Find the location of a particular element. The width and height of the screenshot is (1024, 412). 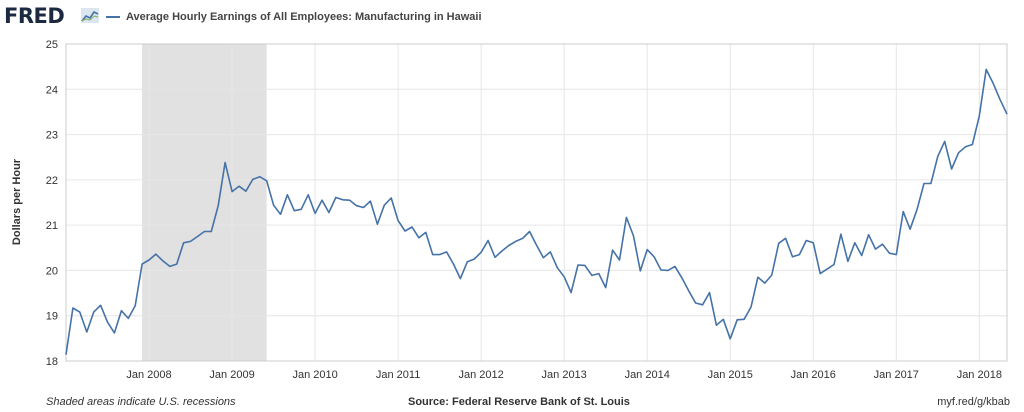

x-tick-label-0: Jan 2008 is located at coordinates (148, 375).